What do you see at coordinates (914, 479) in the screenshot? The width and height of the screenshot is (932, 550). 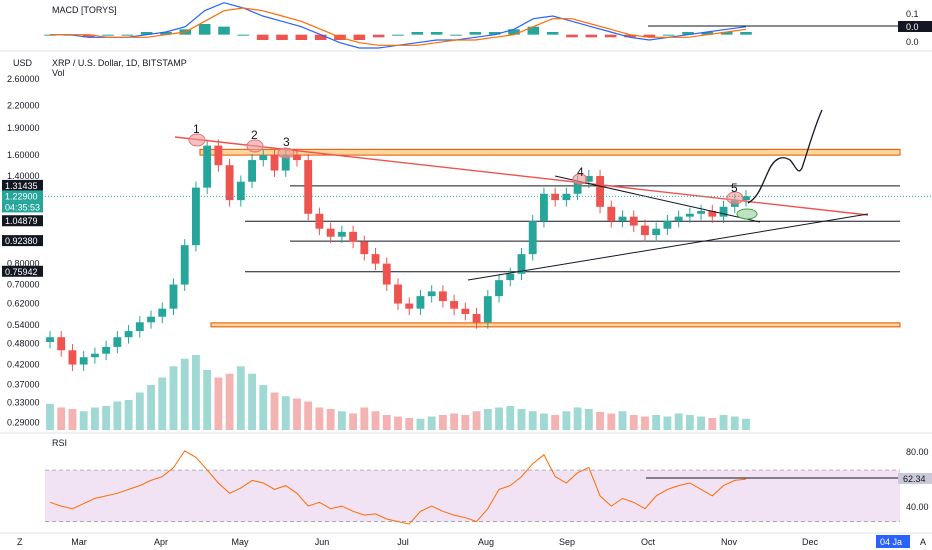 I see `rsi-current-tag-text: 62.34` at bounding box center [914, 479].